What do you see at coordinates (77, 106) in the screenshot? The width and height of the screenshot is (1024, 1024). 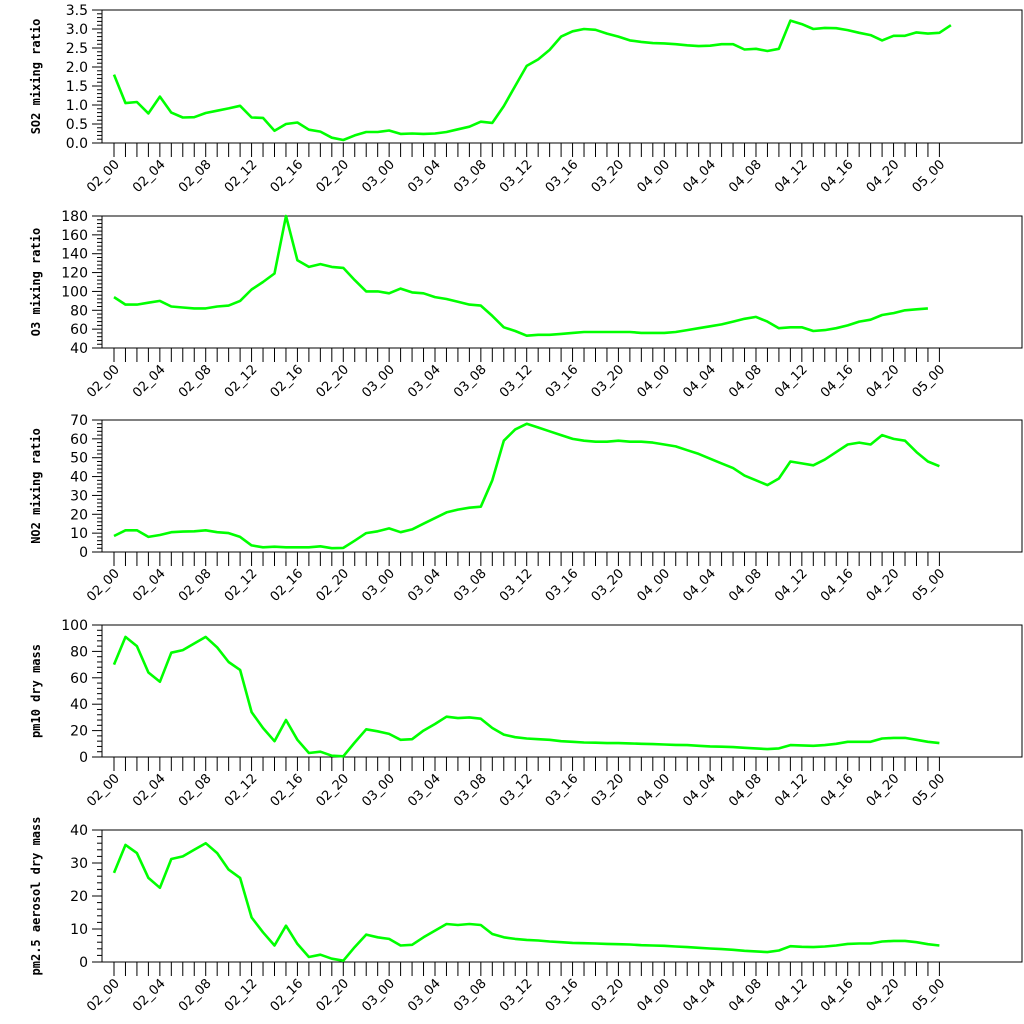 I see `y-tick-label: 1.0` at bounding box center [77, 106].